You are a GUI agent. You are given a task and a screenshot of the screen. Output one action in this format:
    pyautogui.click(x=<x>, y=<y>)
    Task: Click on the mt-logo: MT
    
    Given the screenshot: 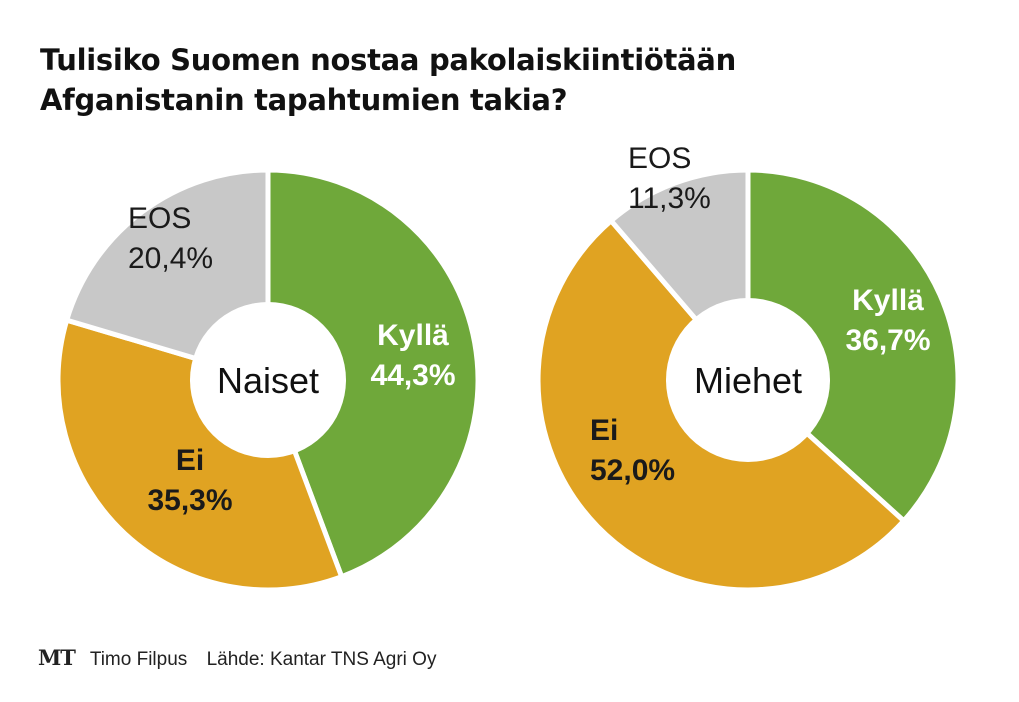 What is the action you would take?
    pyautogui.click(x=57, y=657)
    